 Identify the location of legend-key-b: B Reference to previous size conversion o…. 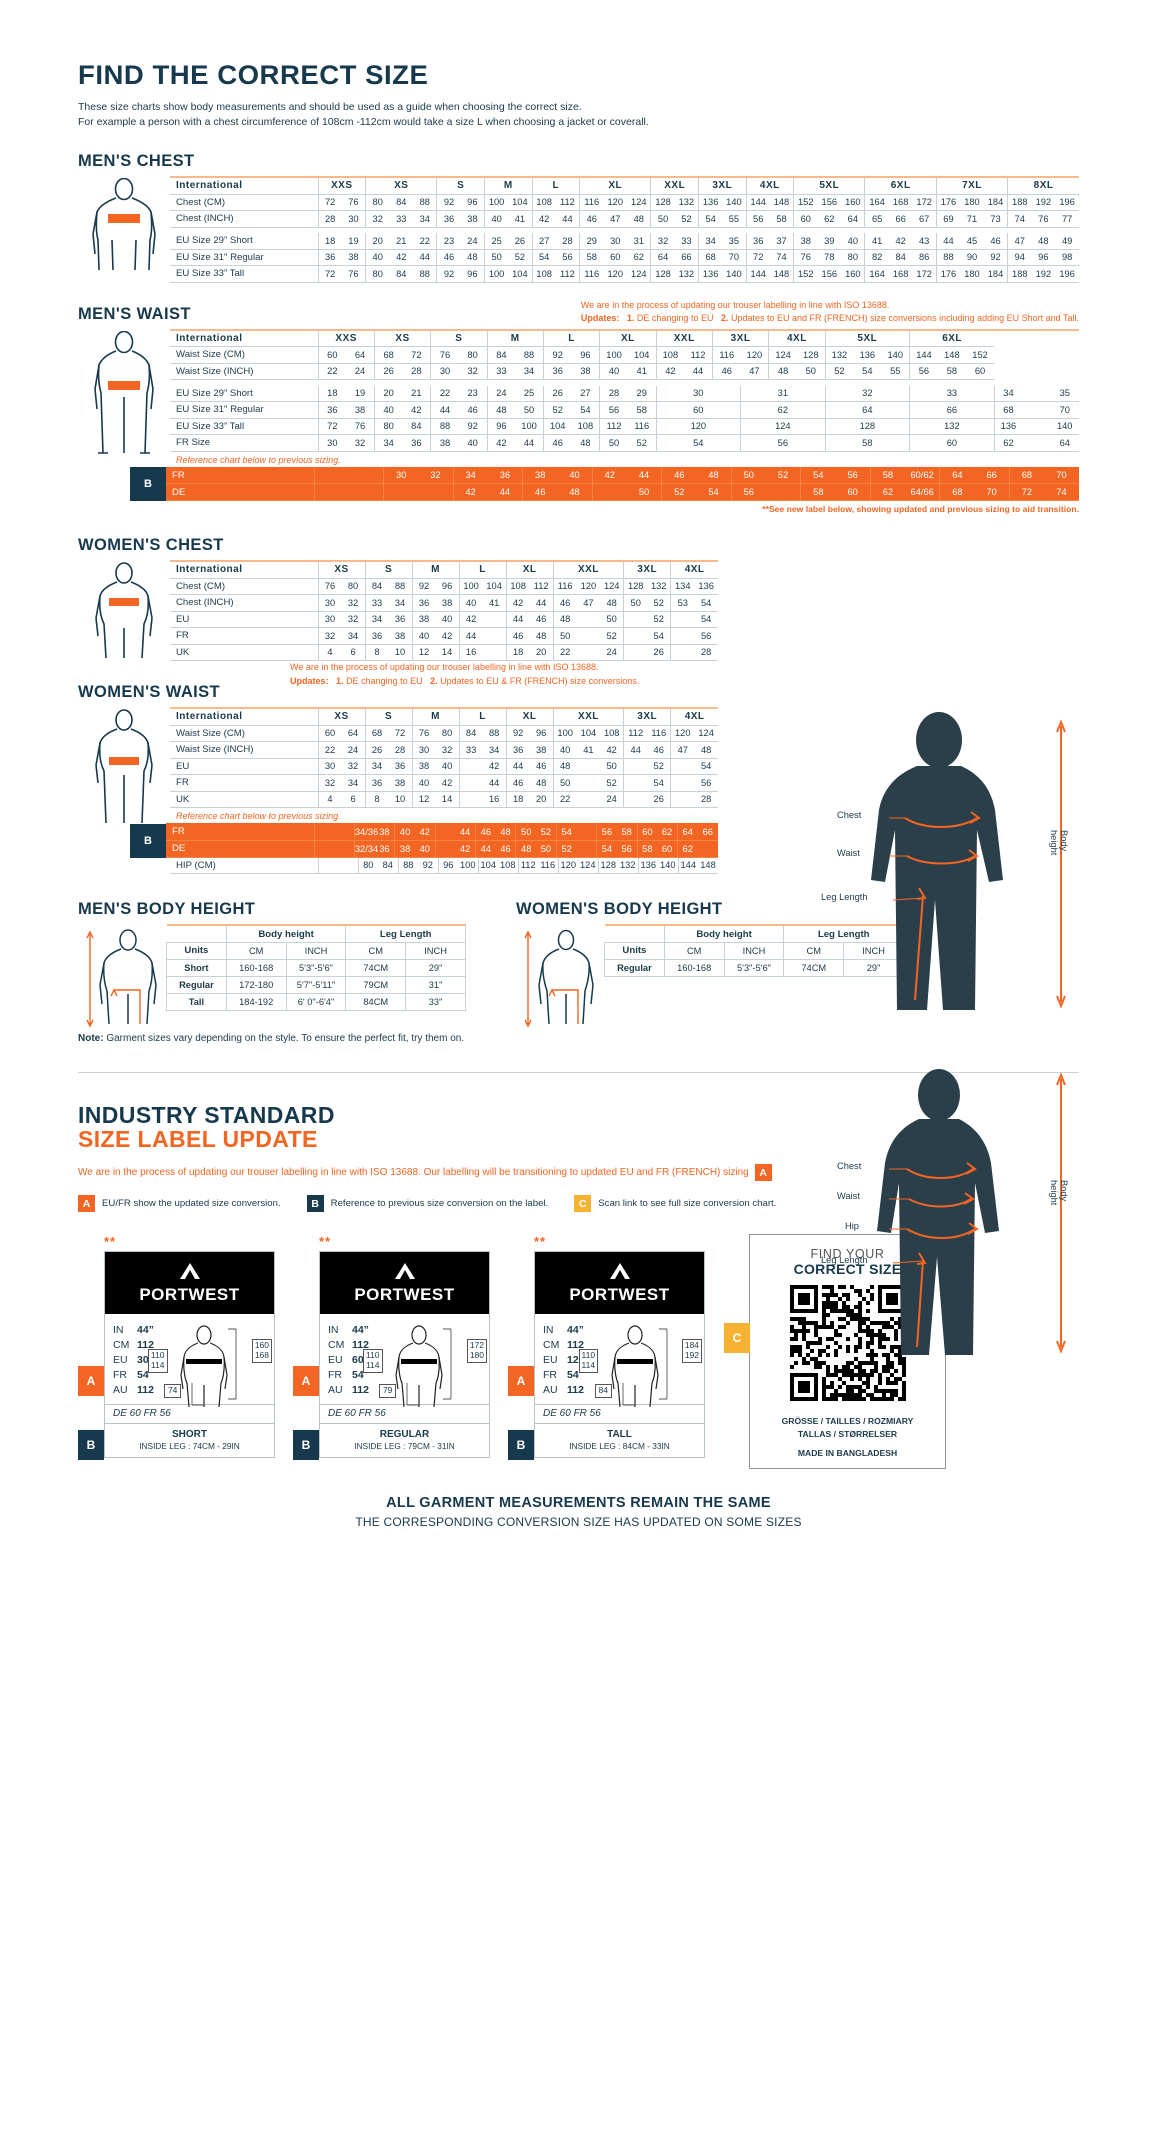
(427, 1204).